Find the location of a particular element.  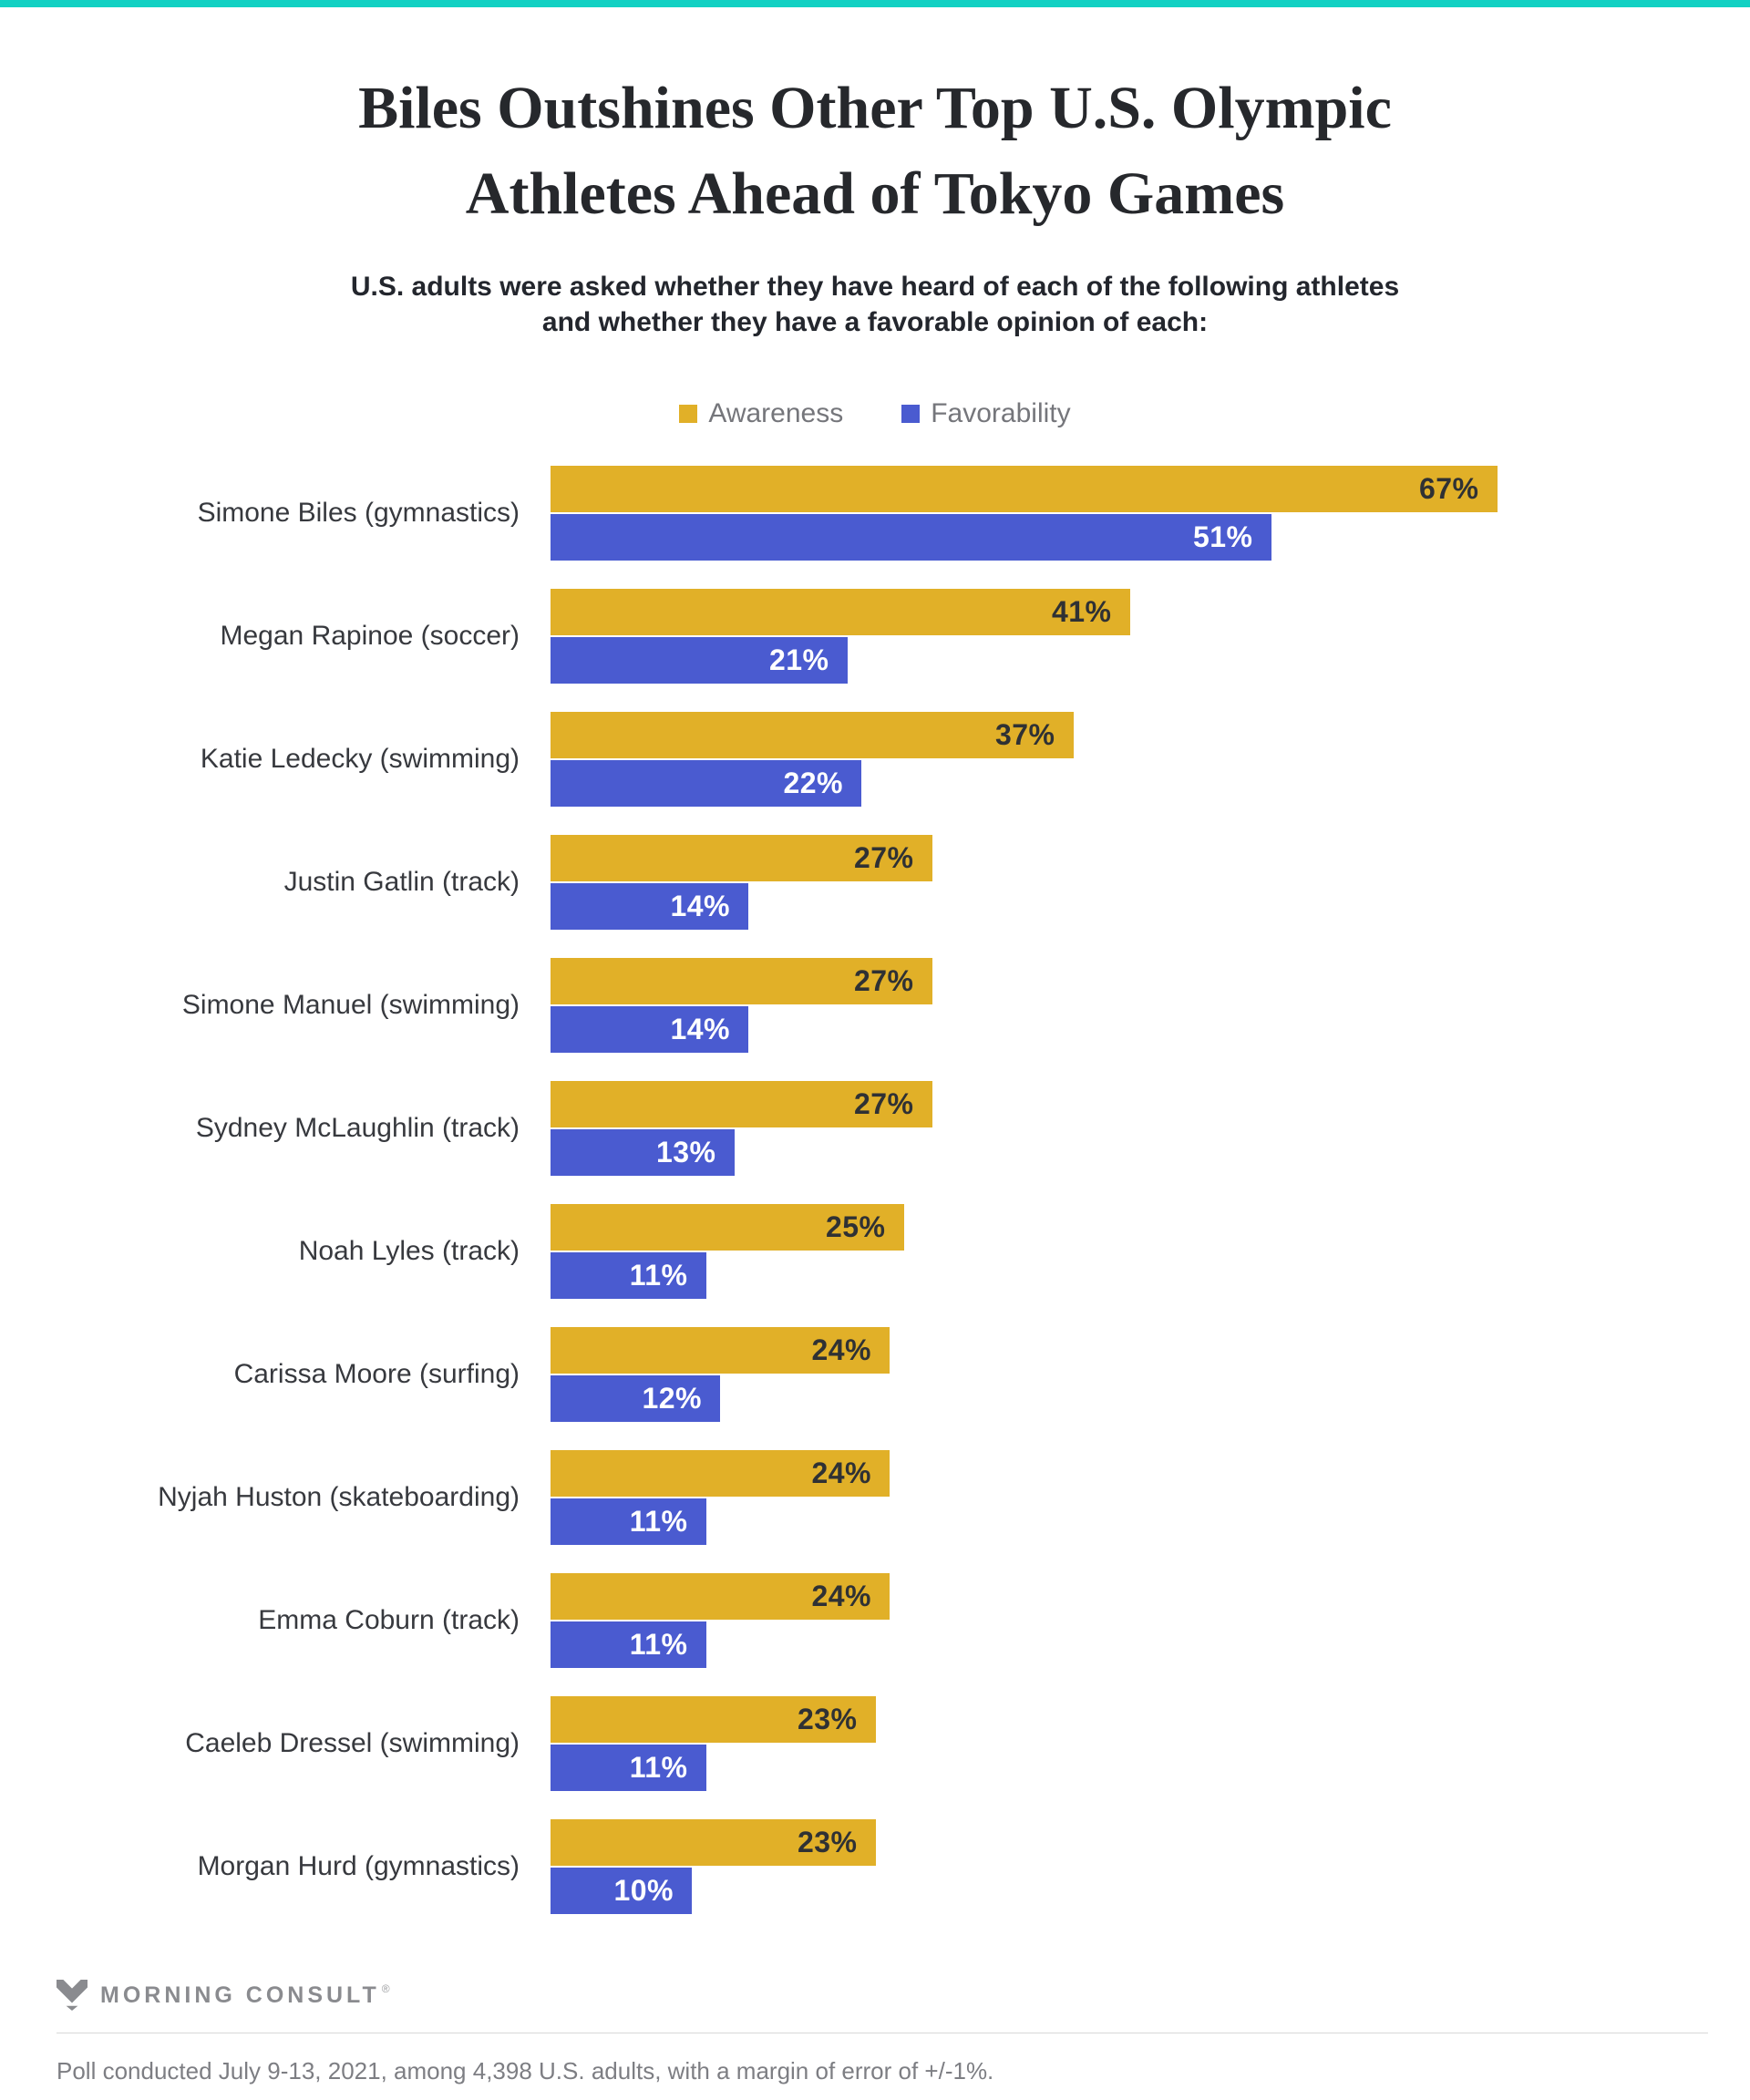

athlete-bars: 25% 11% is located at coordinates (727, 1252).